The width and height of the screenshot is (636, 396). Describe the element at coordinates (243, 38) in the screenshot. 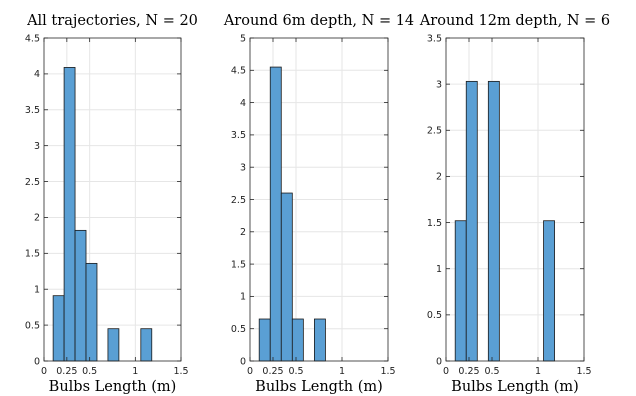

I see `y-tick-label: 5` at that location.